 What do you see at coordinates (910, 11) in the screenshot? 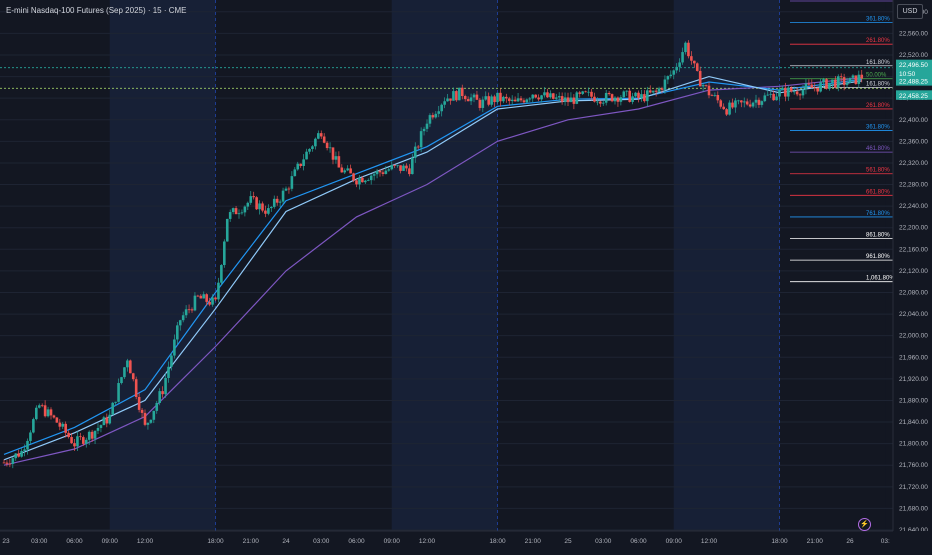
I see `currency-button: USD` at bounding box center [910, 11].